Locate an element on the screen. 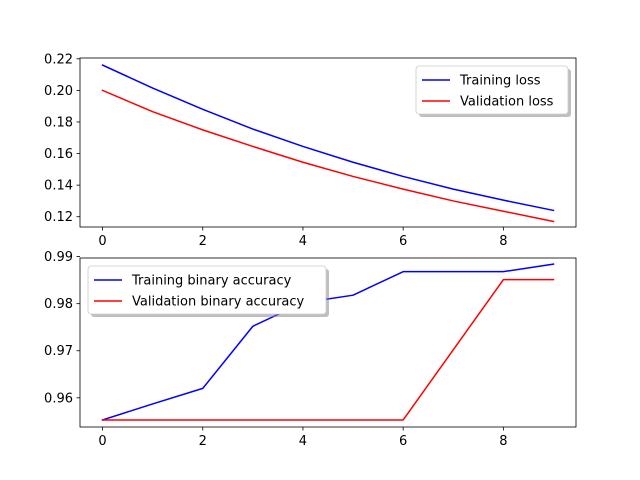 The width and height of the screenshot is (640, 480). legend-label-validation-loss: Validation loss is located at coordinates (507, 102).